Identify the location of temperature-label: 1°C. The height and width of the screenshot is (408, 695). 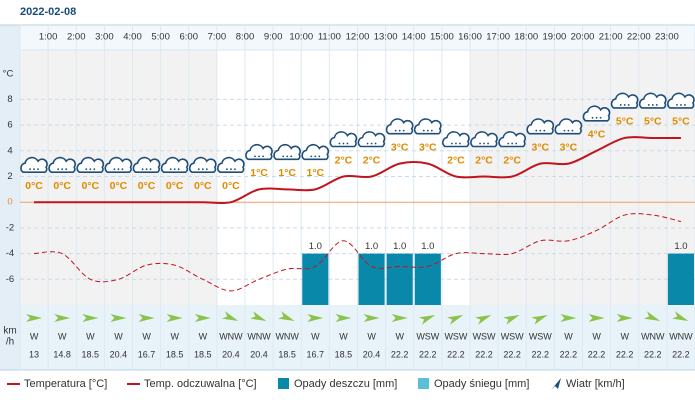
(316, 173).